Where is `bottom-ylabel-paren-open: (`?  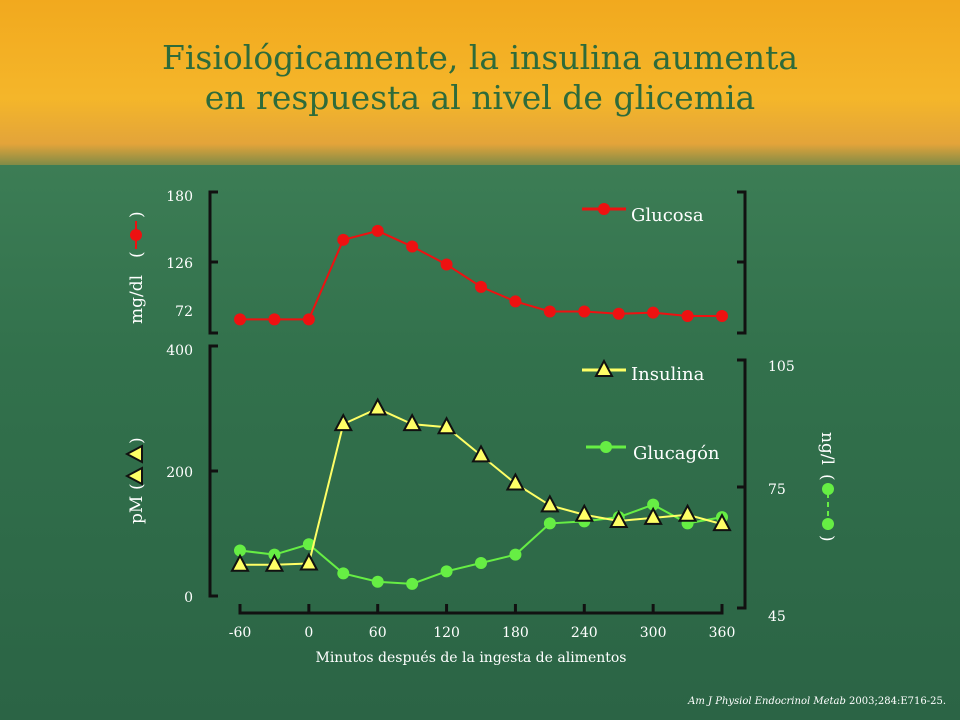
bottom-ylabel-paren-open: ( is located at coordinates (137, 486).